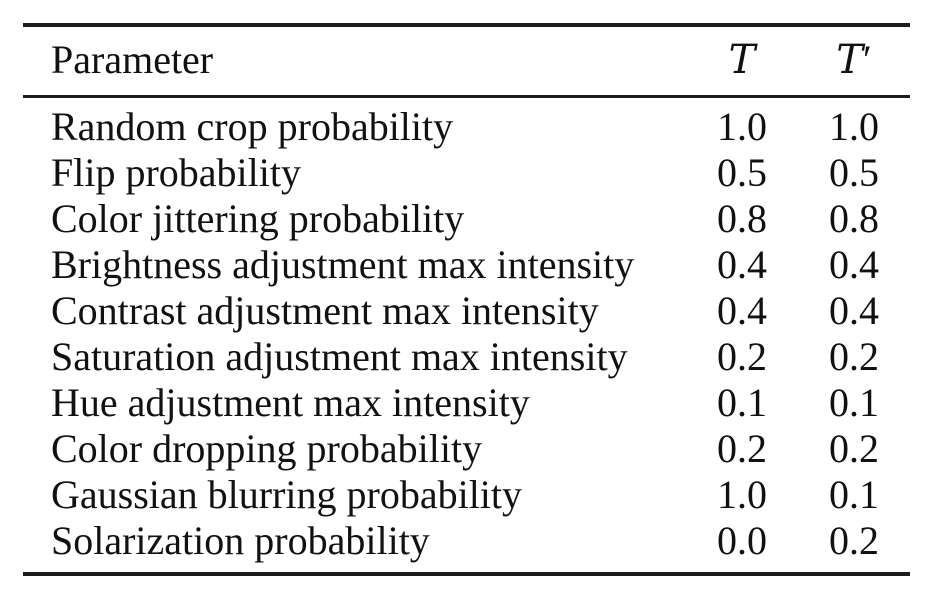 This screenshot has width=934, height=604. What do you see at coordinates (466, 173) in the screenshot?
I see `table-row: Flip probability 0.5 0.5` at bounding box center [466, 173].